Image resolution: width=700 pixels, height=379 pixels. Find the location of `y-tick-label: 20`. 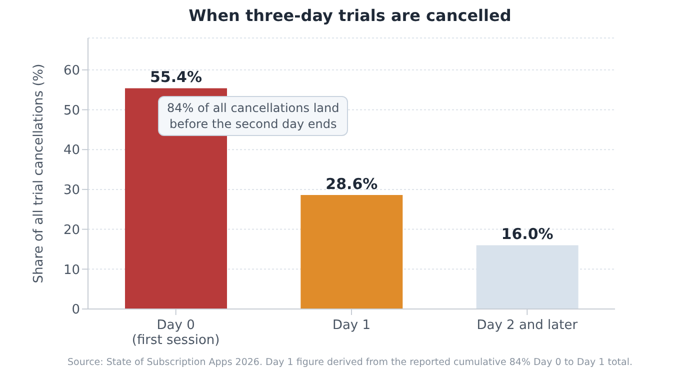

y-tick-label: 20 is located at coordinates (71, 230).